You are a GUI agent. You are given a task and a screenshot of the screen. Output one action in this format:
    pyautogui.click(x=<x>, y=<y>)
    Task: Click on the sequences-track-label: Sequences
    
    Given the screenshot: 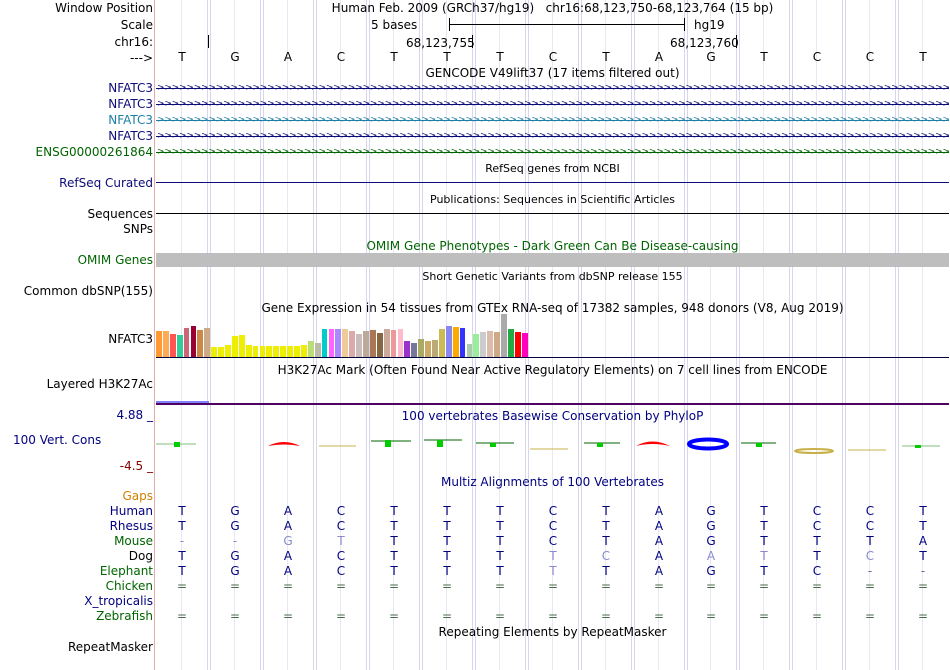 What is the action you would take?
    pyautogui.click(x=120, y=214)
    